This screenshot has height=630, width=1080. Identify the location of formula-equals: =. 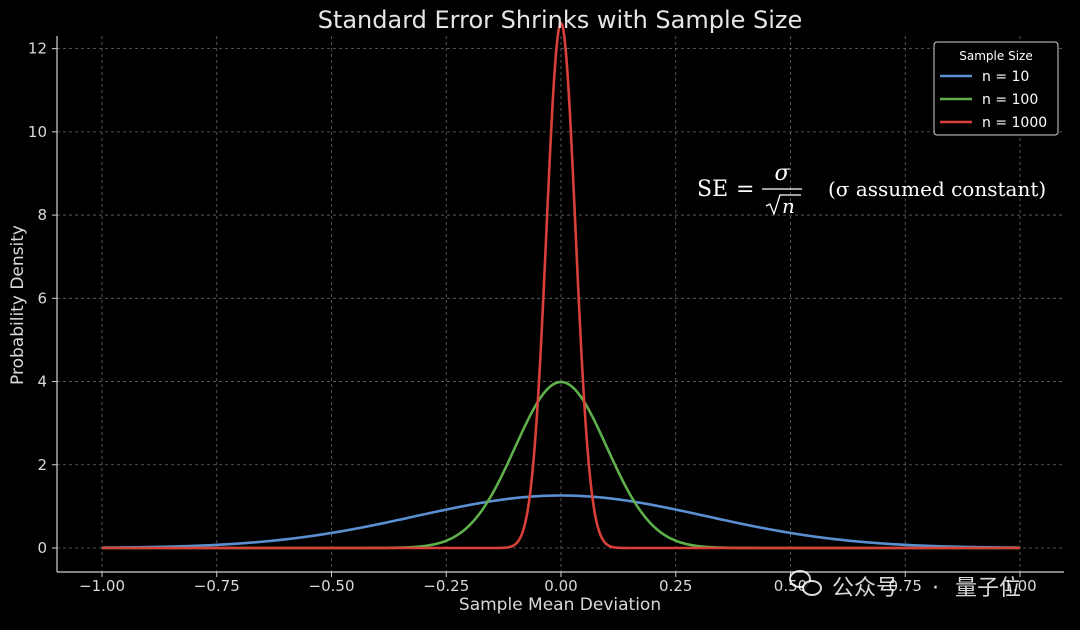
(745, 189).